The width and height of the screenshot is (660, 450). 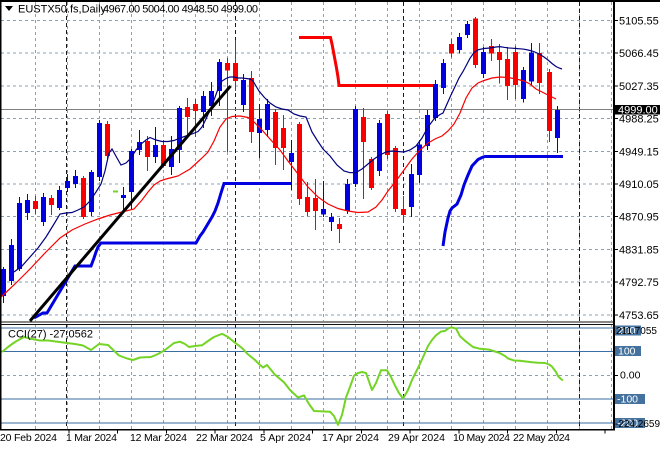 What do you see at coordinates (639, 152) in the screenshot?
I see `svg-text: 4949.15` at bounding box center [639, 152].